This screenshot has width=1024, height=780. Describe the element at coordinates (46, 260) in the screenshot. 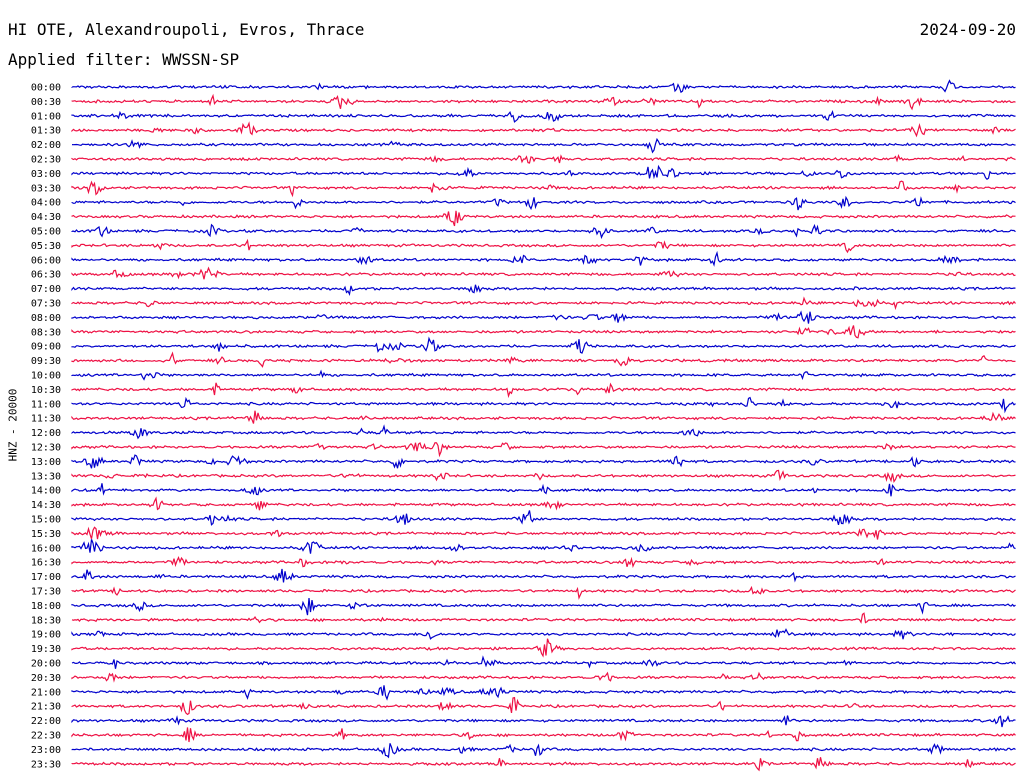

I see `row-time-label: 06:00` at that location.